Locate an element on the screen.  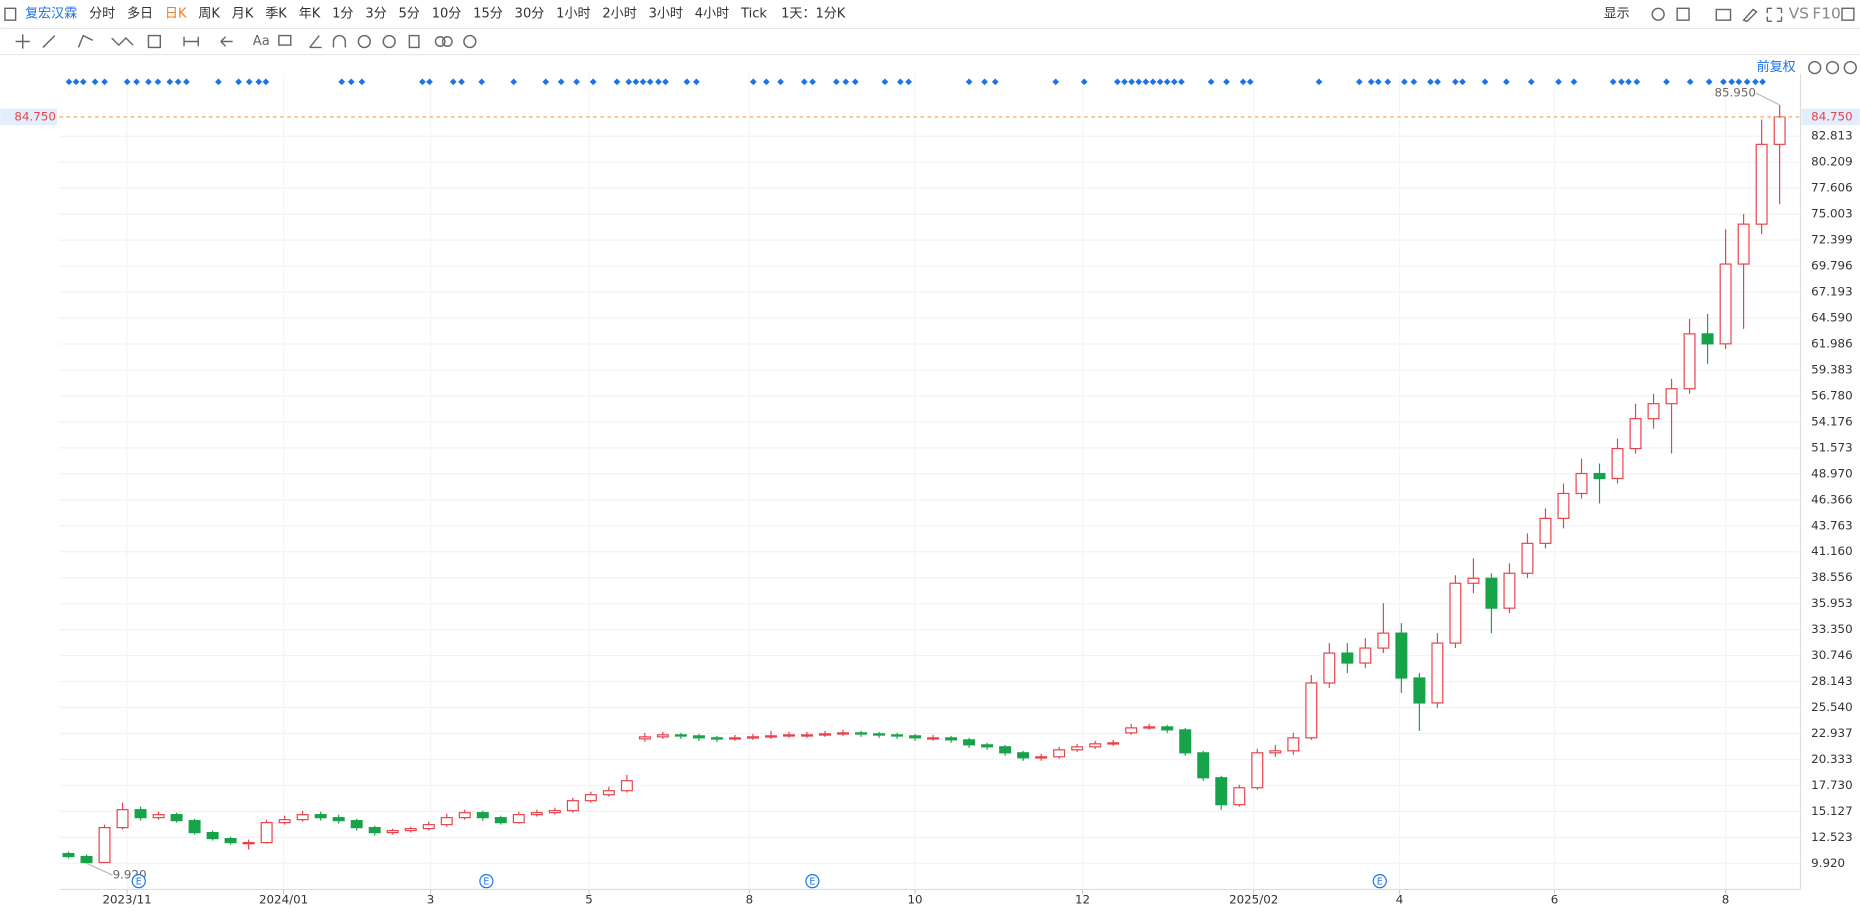
last-price-tag is located at coordinates (1830, 117).